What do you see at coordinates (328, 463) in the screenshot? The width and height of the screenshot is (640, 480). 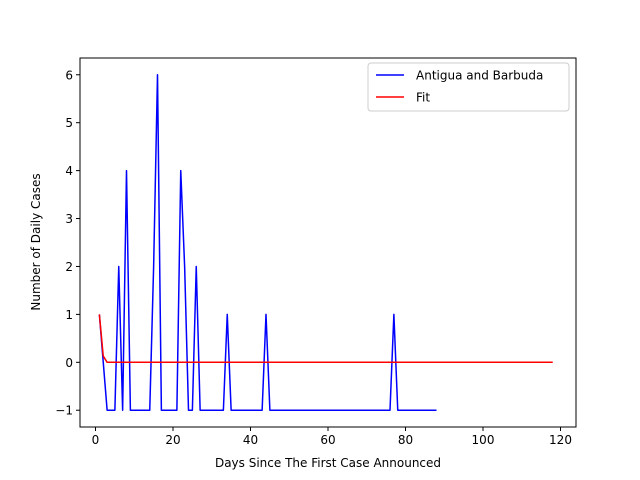 I see `x-axis-label: Days Since The First Case Announced` at bounding box center [328, 463].